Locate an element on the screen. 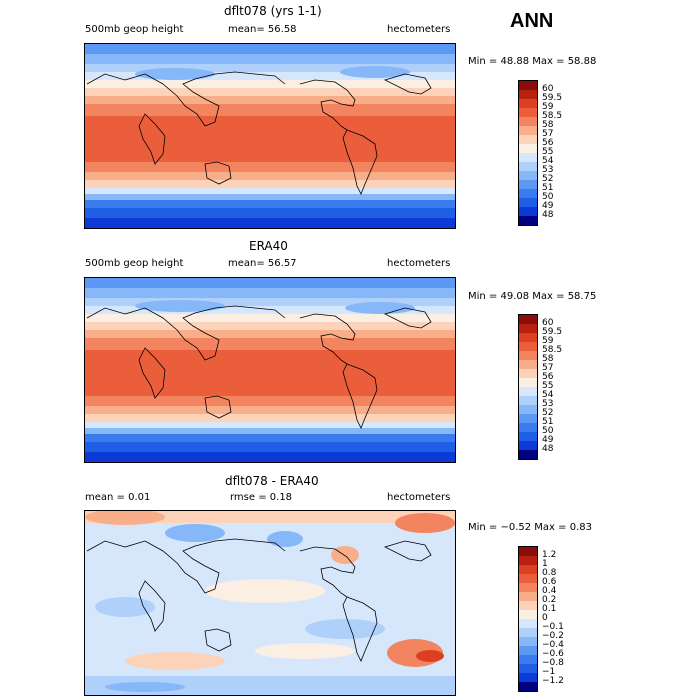 The width and height of the screenshot is (700, 700). colorbar-tick-label: 0.6 is located at coordinates (549, 582).